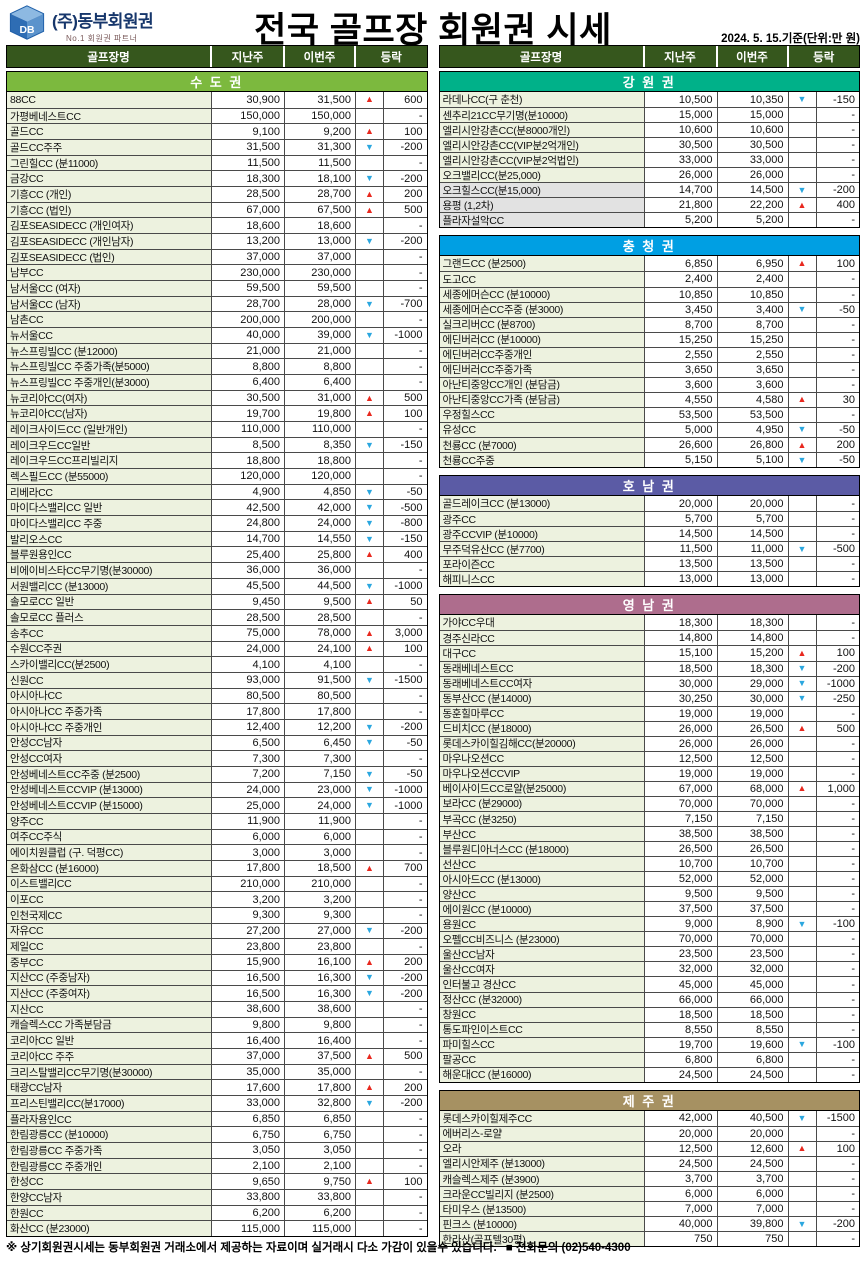 The width and height of the screenshot is (866, 1261). I want to click on this-week-price-cell: 3,050, so click(320, 1150).